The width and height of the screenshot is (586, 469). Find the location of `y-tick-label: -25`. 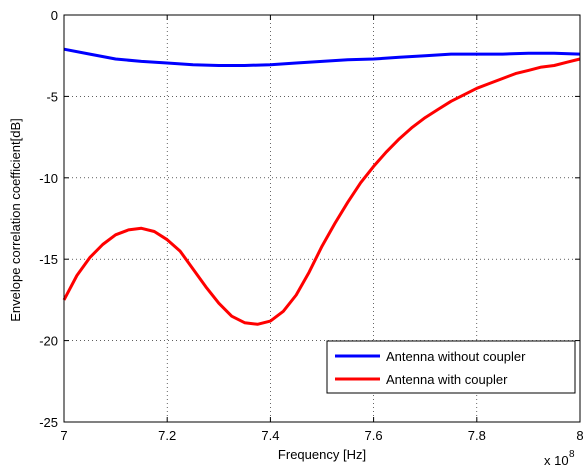

y-tick-label: -25 is located at coordinates (48, 422).